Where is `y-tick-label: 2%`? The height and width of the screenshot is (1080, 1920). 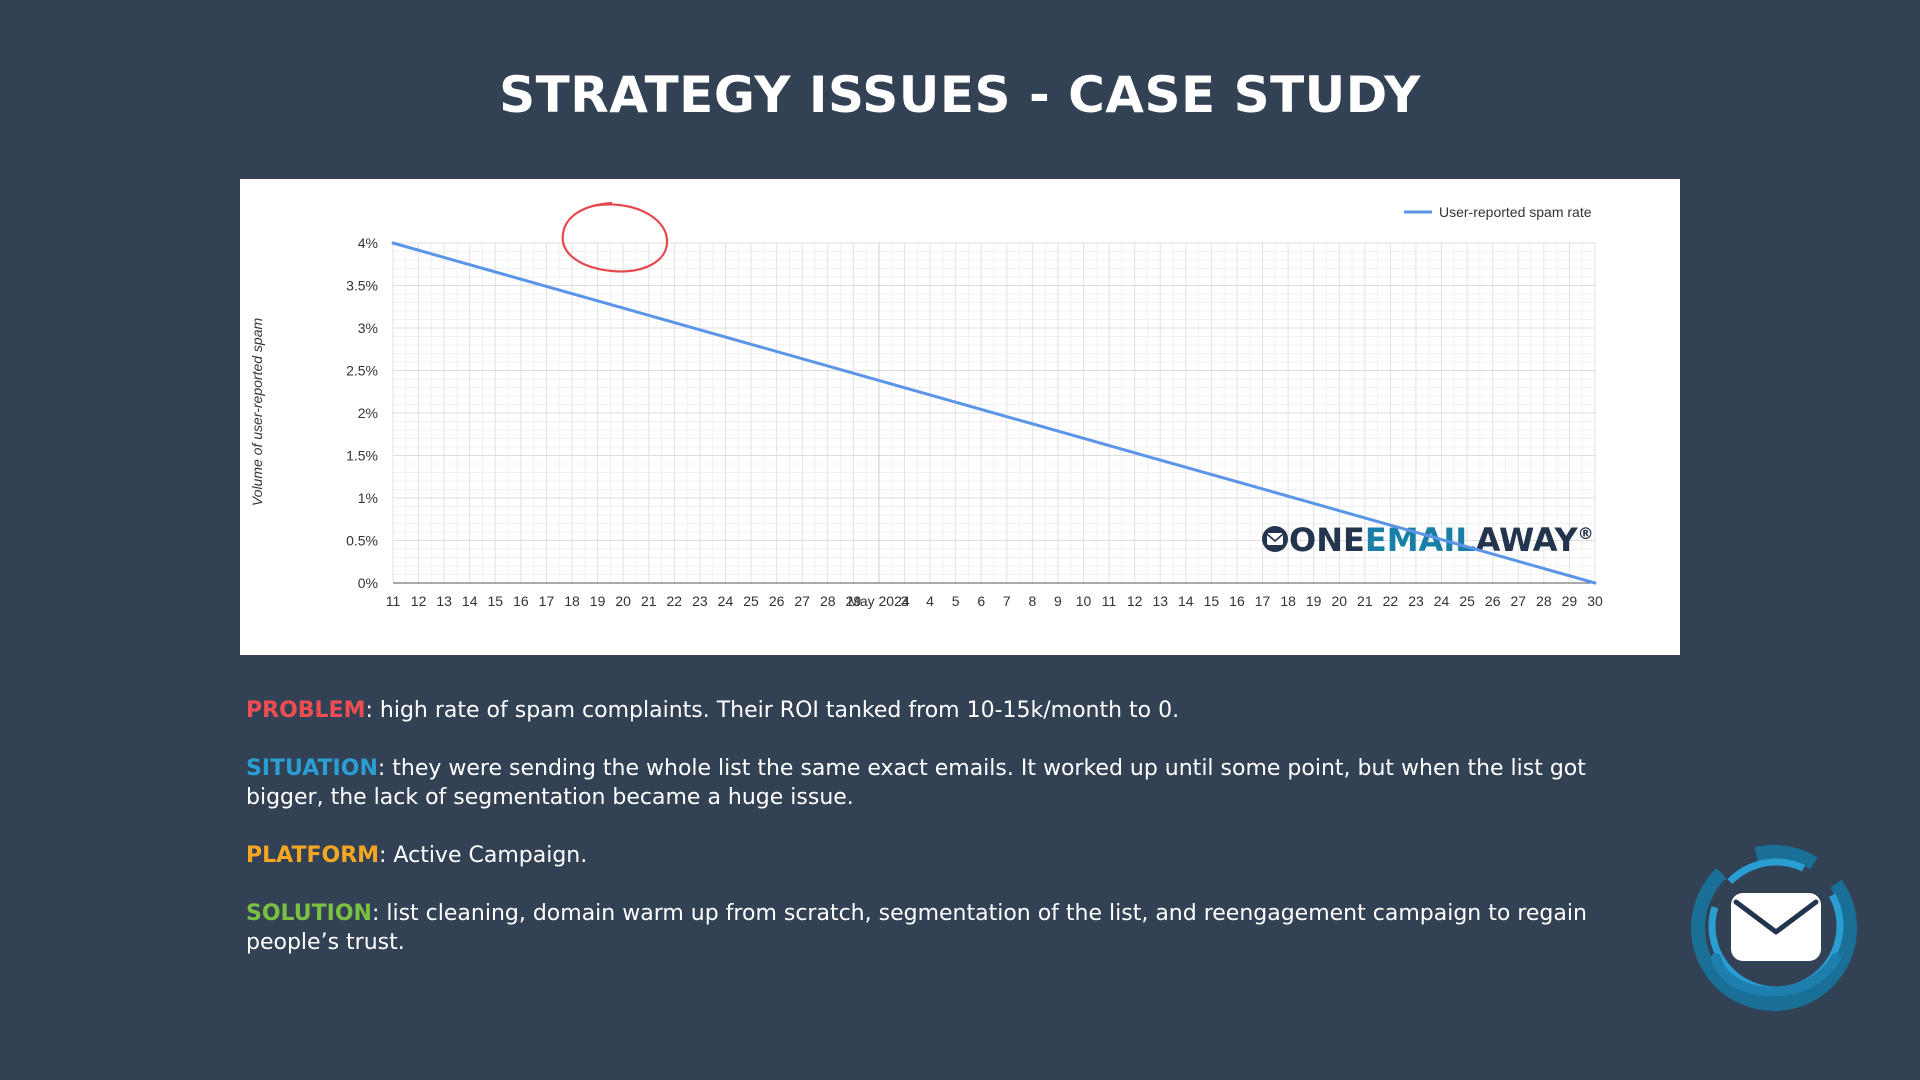 y-tick-label: 2% is located at coordinates (368, 413).